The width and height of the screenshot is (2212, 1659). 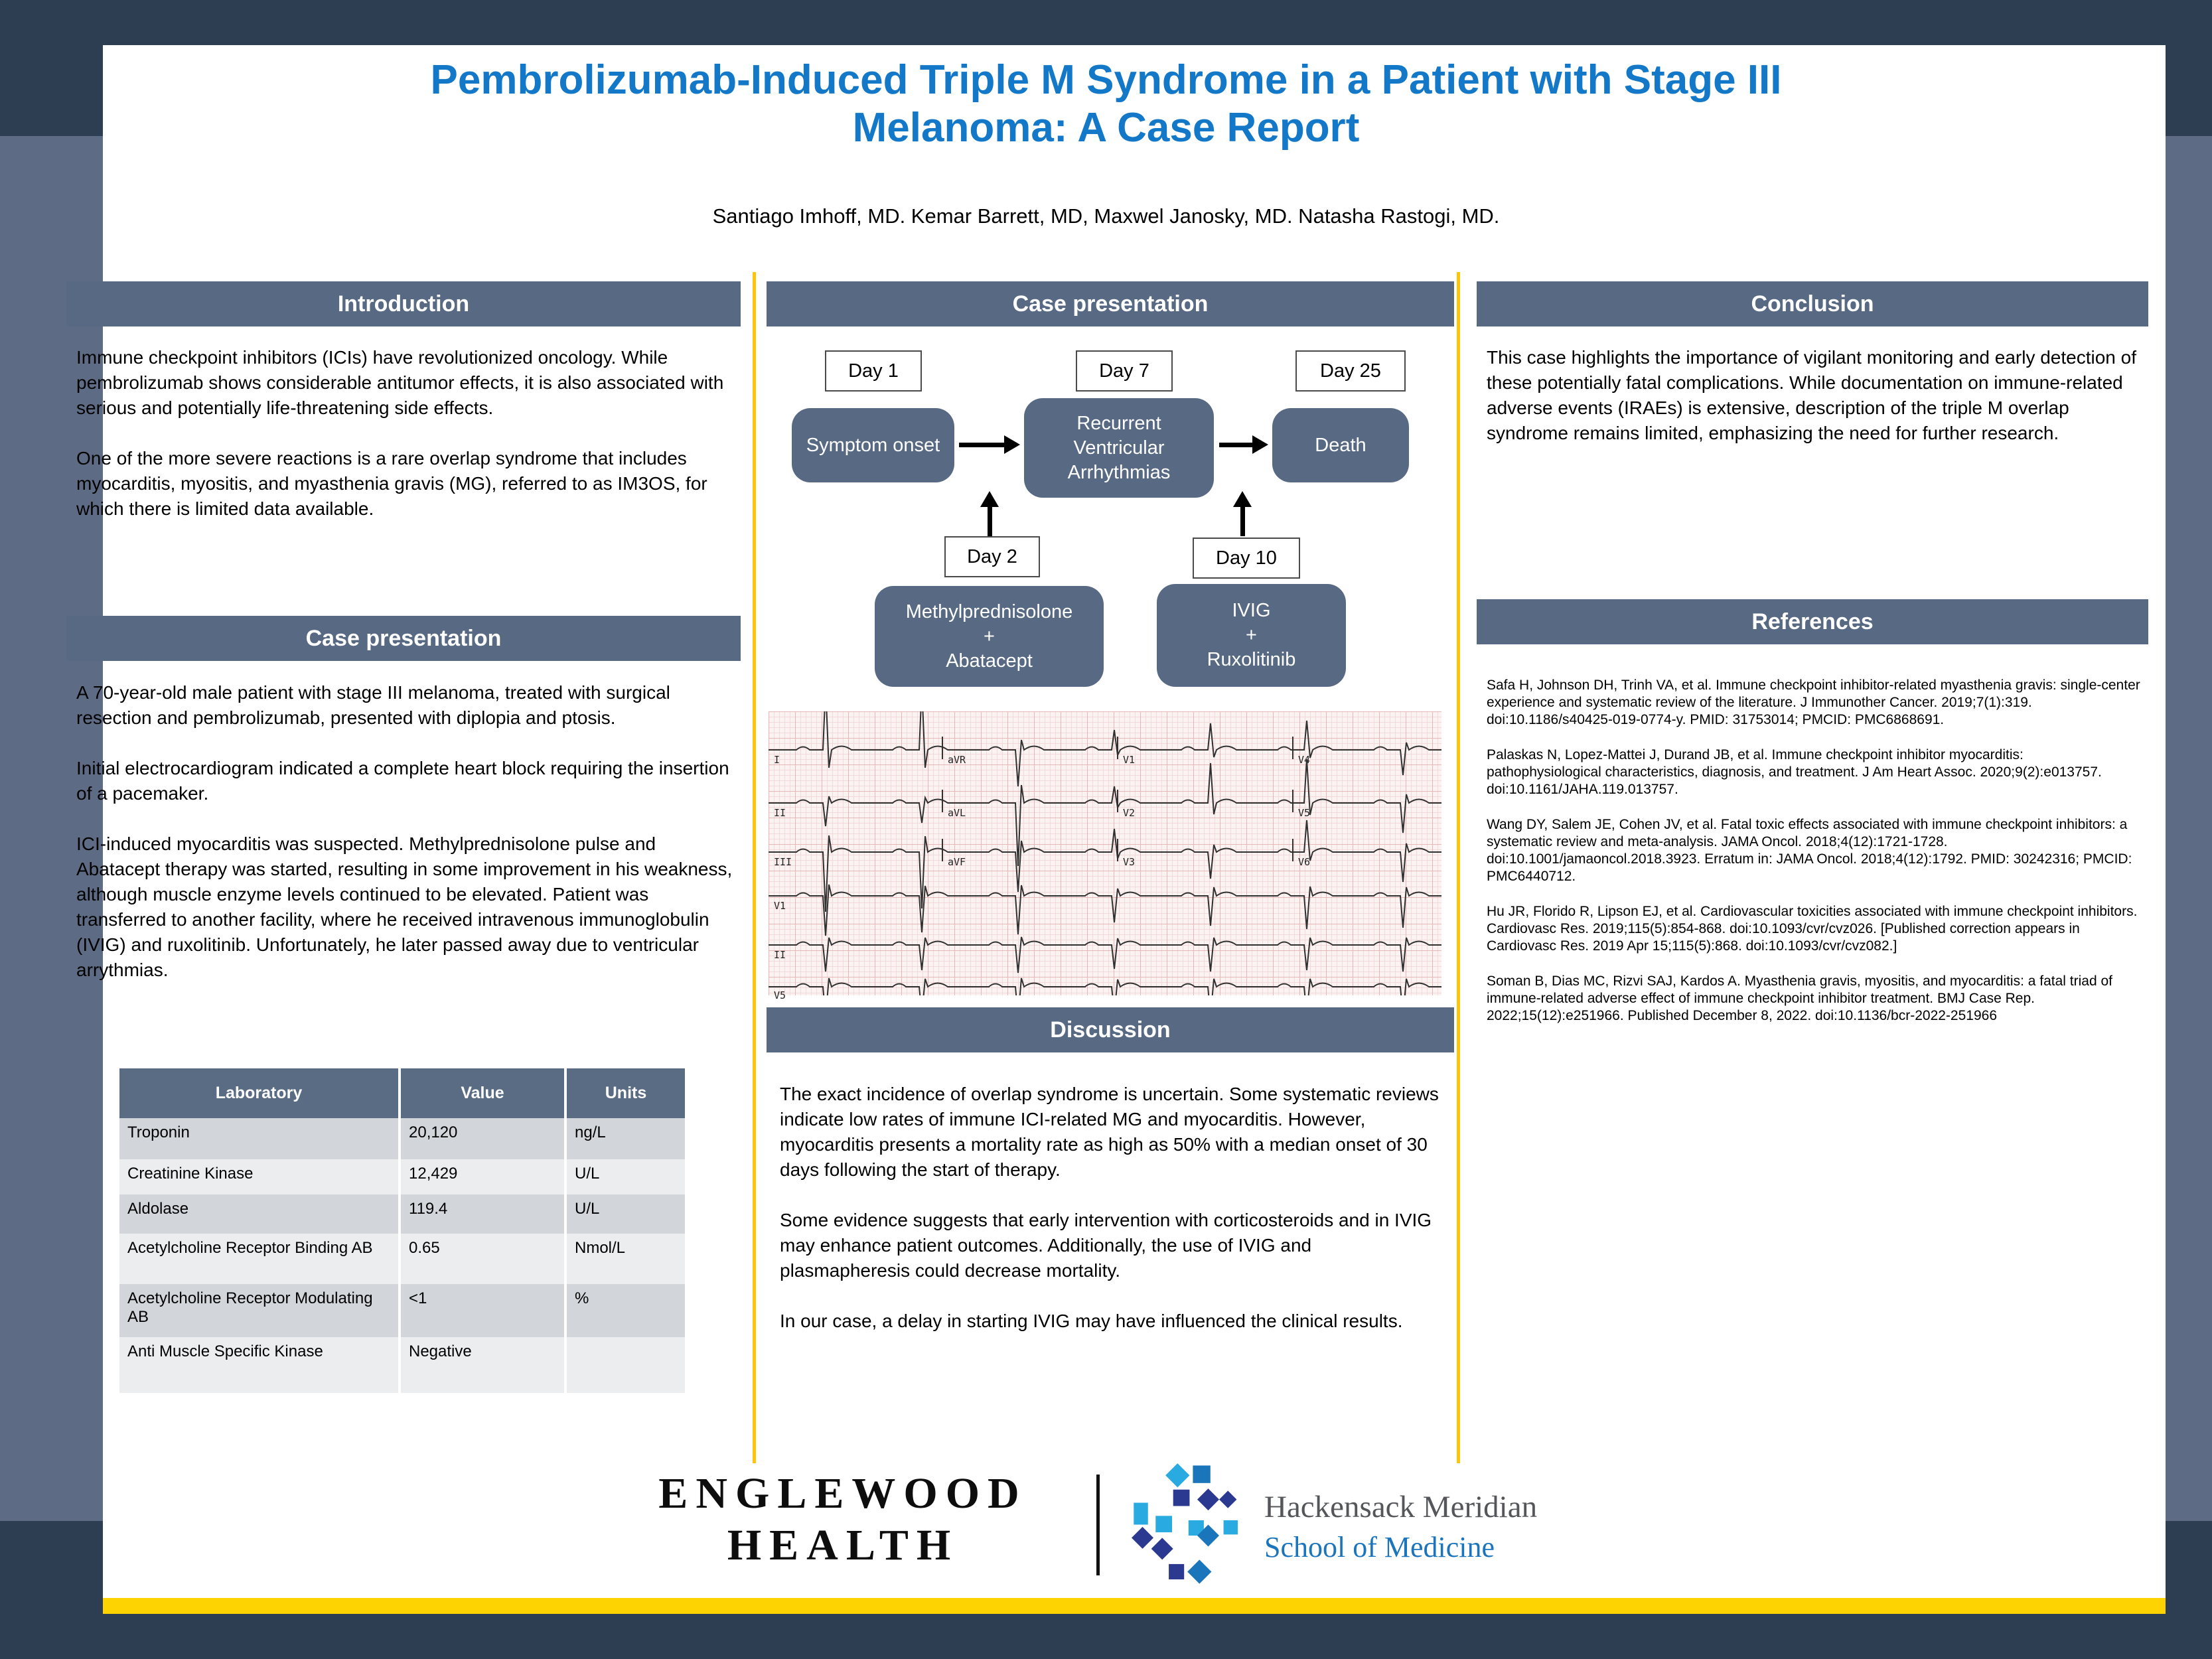 What do you see at coordinates (1251, 635) in the screenshot?
I see `timeline-ivig-box: IVIG + Ruxolitinib` at bounding box center [1251, 635].